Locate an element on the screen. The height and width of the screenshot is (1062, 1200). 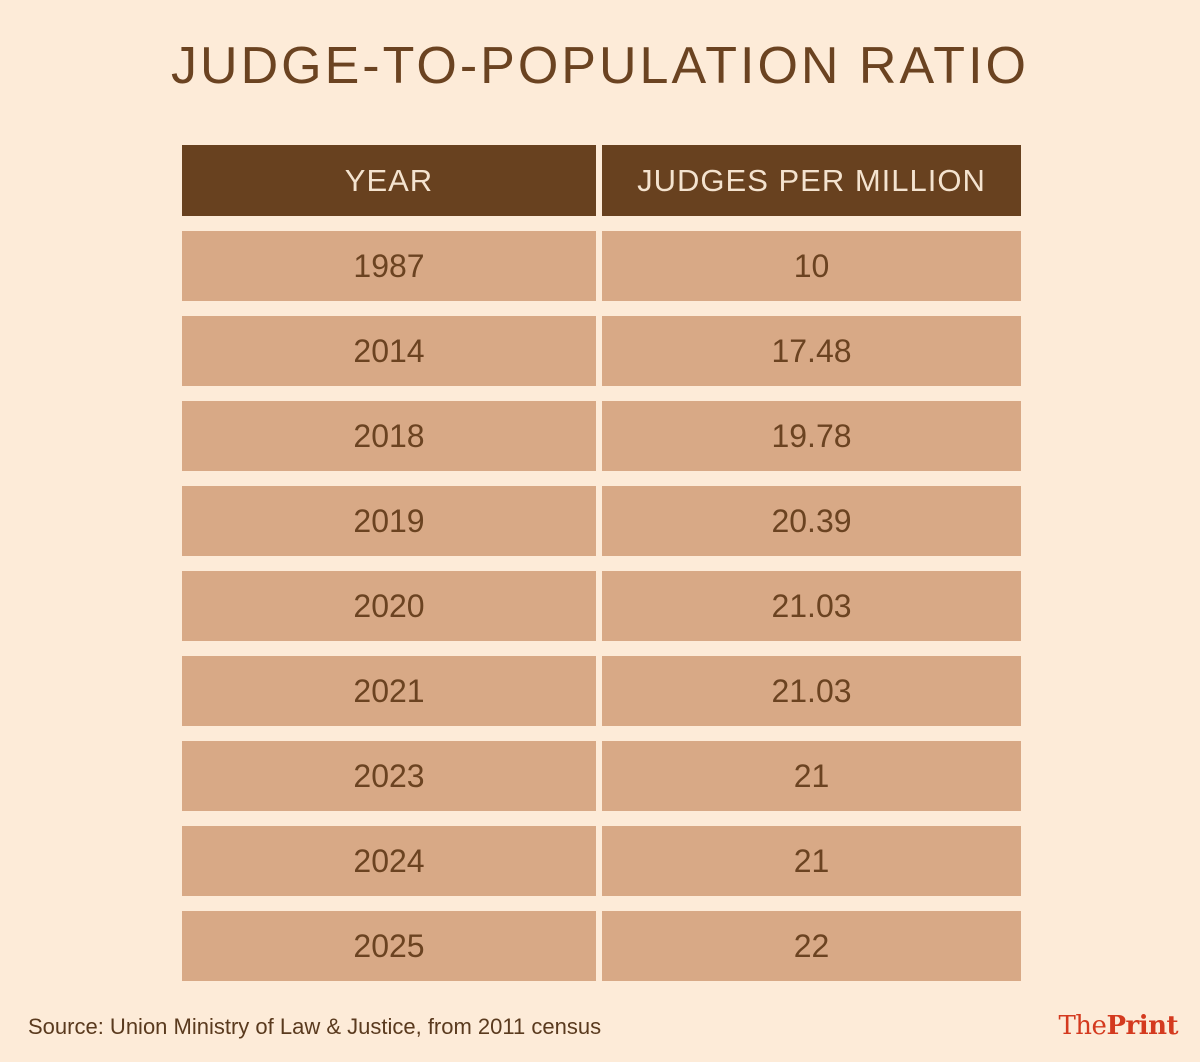
logo-print: Print is located at coordinates (1142, 1026).